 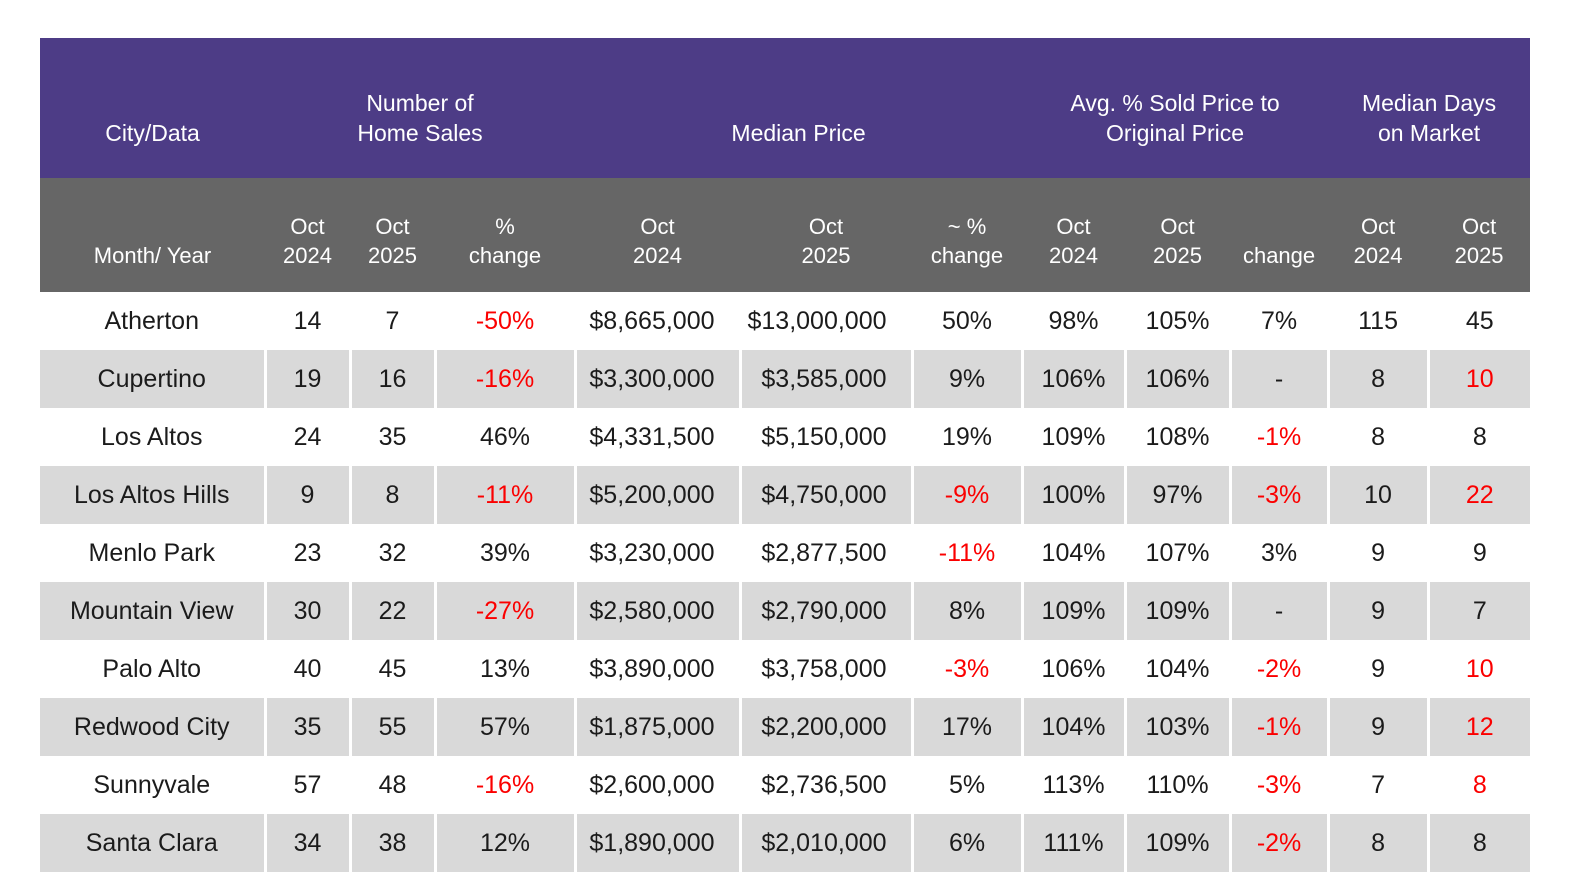 I want to click on value-cell: 97%, so click(x=1177, y=495).